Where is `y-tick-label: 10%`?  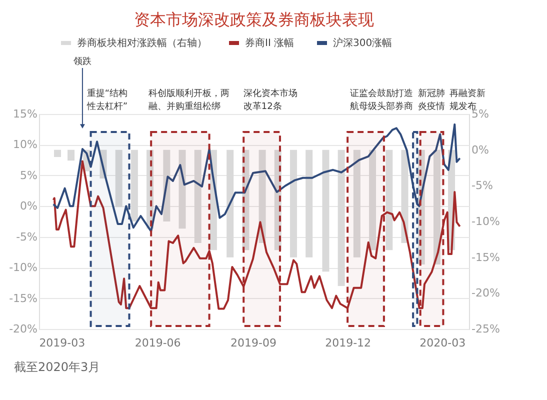
y-tick-label: 10% is located at coordinates (25, 145).